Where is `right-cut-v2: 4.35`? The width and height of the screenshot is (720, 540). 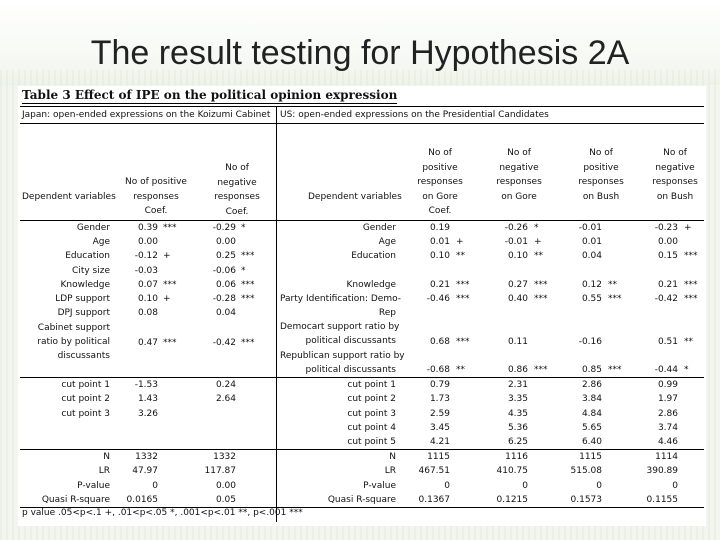 right-cut-v2: 4.35 is located at coordinates (517, 413).